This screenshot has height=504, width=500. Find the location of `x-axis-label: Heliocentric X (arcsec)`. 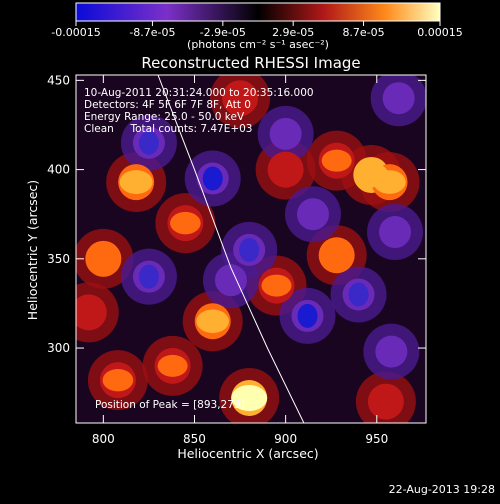

x-axis-label: Heliocentric X (arcsec) is located at coordinates (247, 453).